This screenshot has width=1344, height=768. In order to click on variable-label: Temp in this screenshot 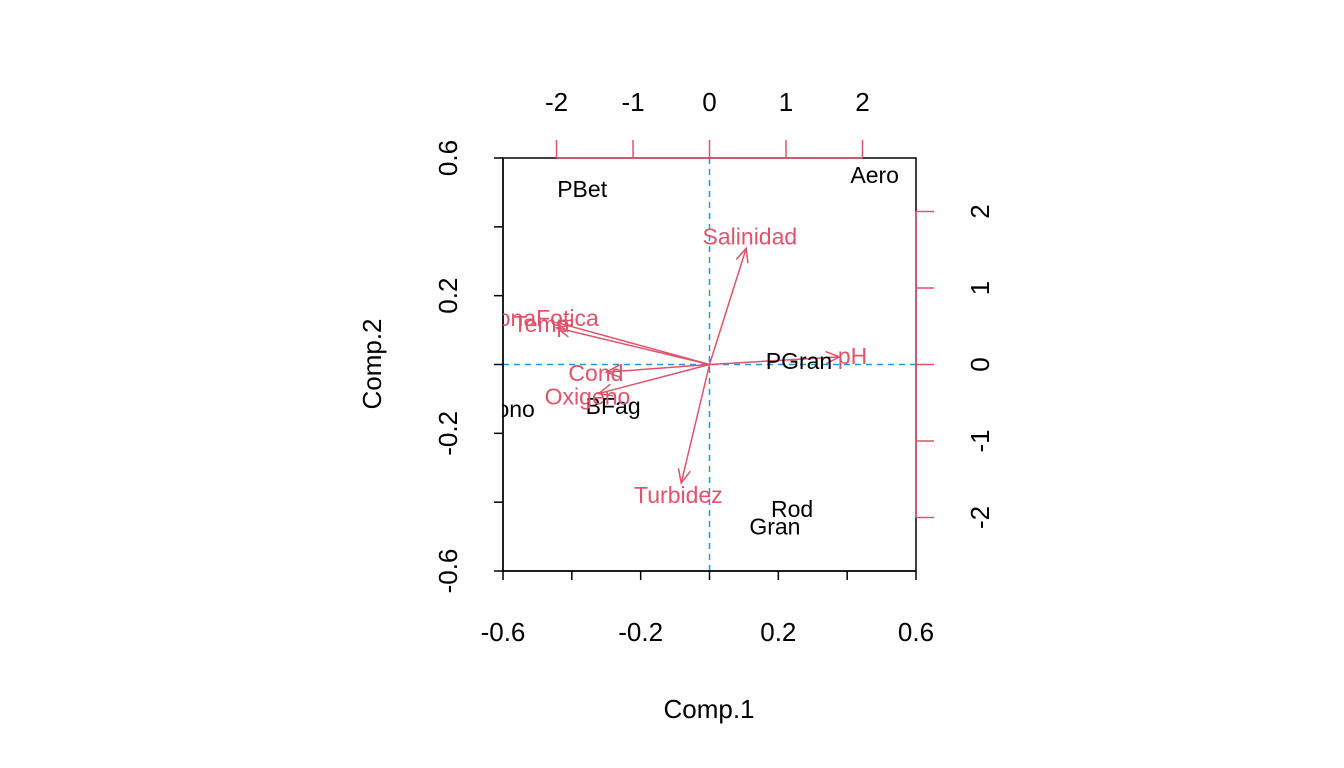, I will do `click(541, 324)`.